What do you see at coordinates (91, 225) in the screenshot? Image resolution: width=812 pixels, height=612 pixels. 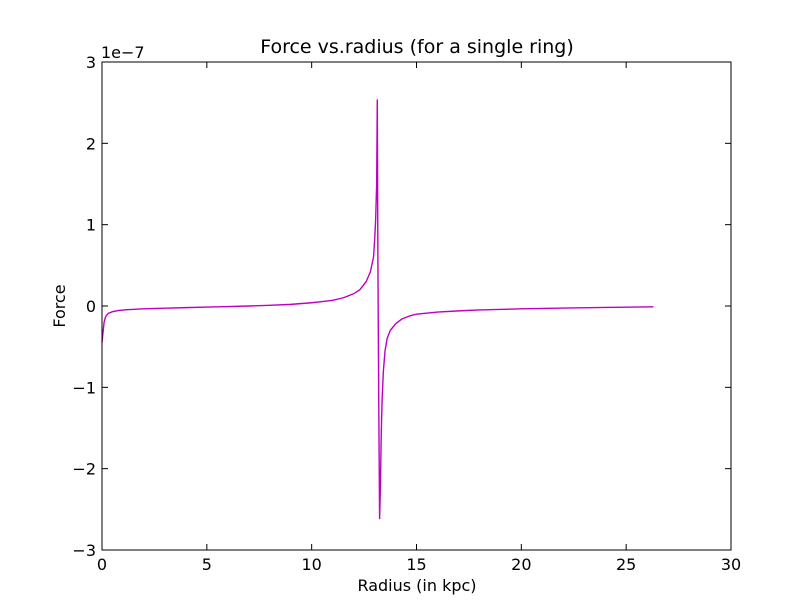 I see `y-tick-label: 1` at bounding box center [91, 225].